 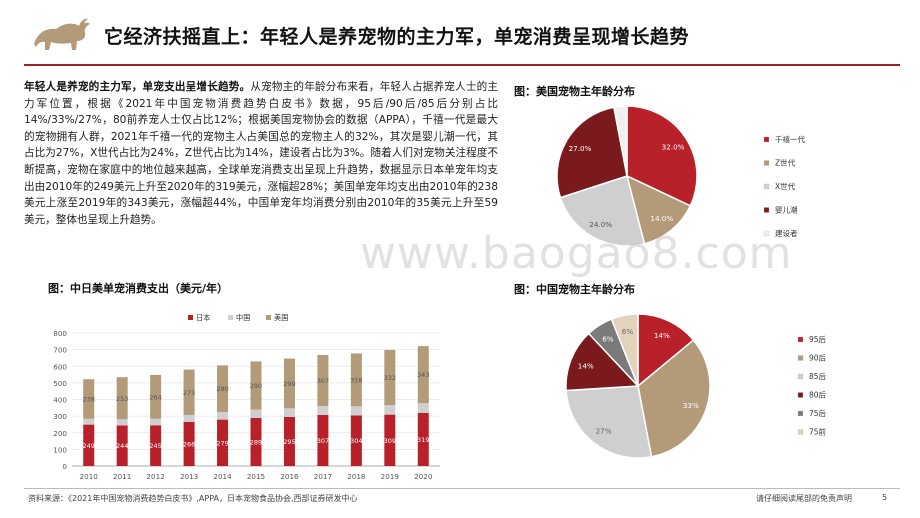 What do you see at coordinates (89, 445) in the screenshot?
I see `bar-日本-2010` at bounding box center [89, 445].